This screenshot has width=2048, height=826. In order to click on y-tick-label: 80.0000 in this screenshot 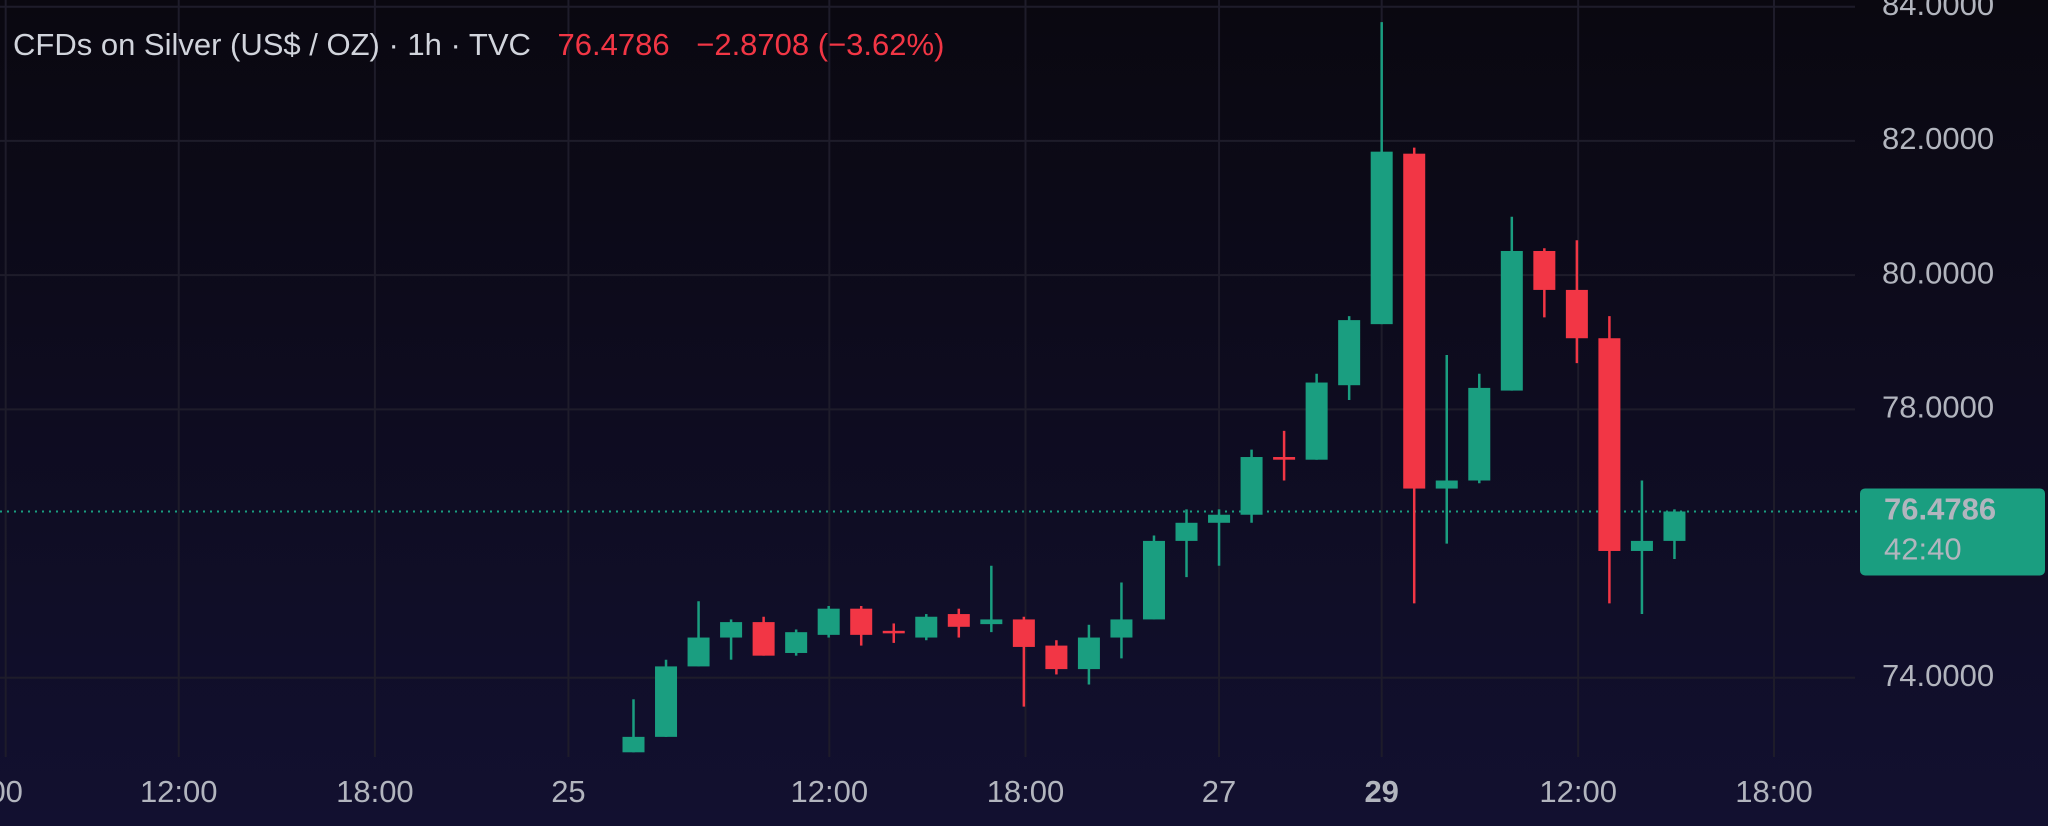, I will do `click(1938, 272)`.